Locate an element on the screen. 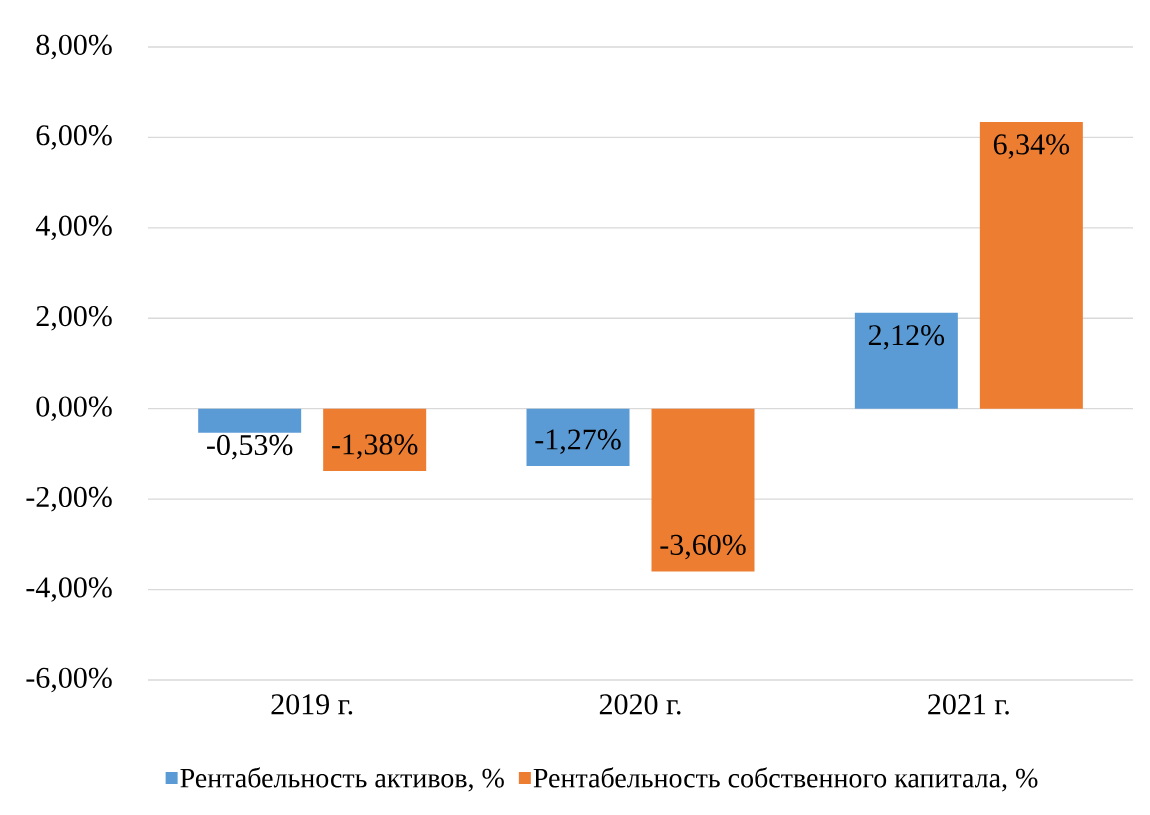 The image size is (1150, 815). data-label: 6,34% is located at coordinates (1031, 146).